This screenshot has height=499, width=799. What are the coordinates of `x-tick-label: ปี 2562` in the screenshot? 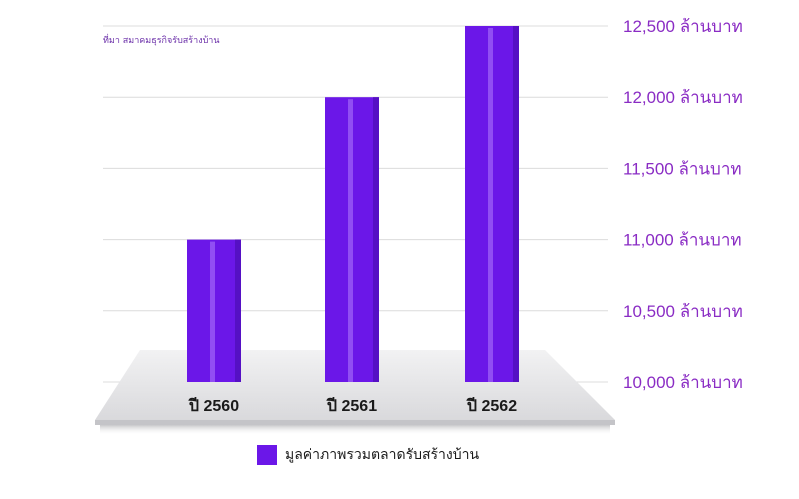 It's located at (491, 405).